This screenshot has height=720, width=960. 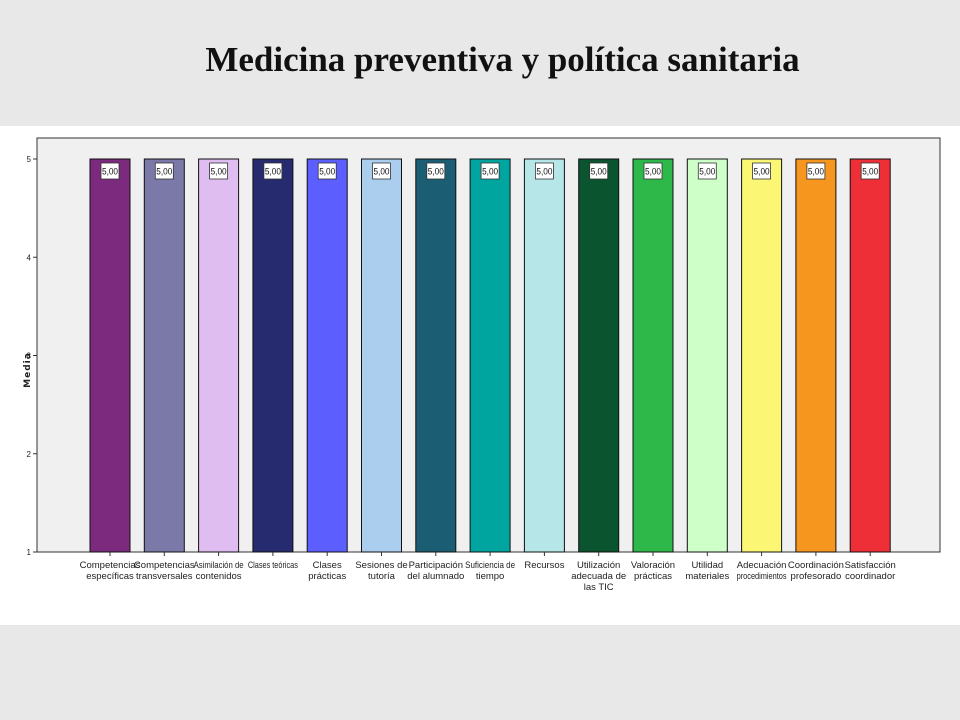 I want to click on slide-title: Medicina preventiva y política sanitaria, so click(x=502, y=59).